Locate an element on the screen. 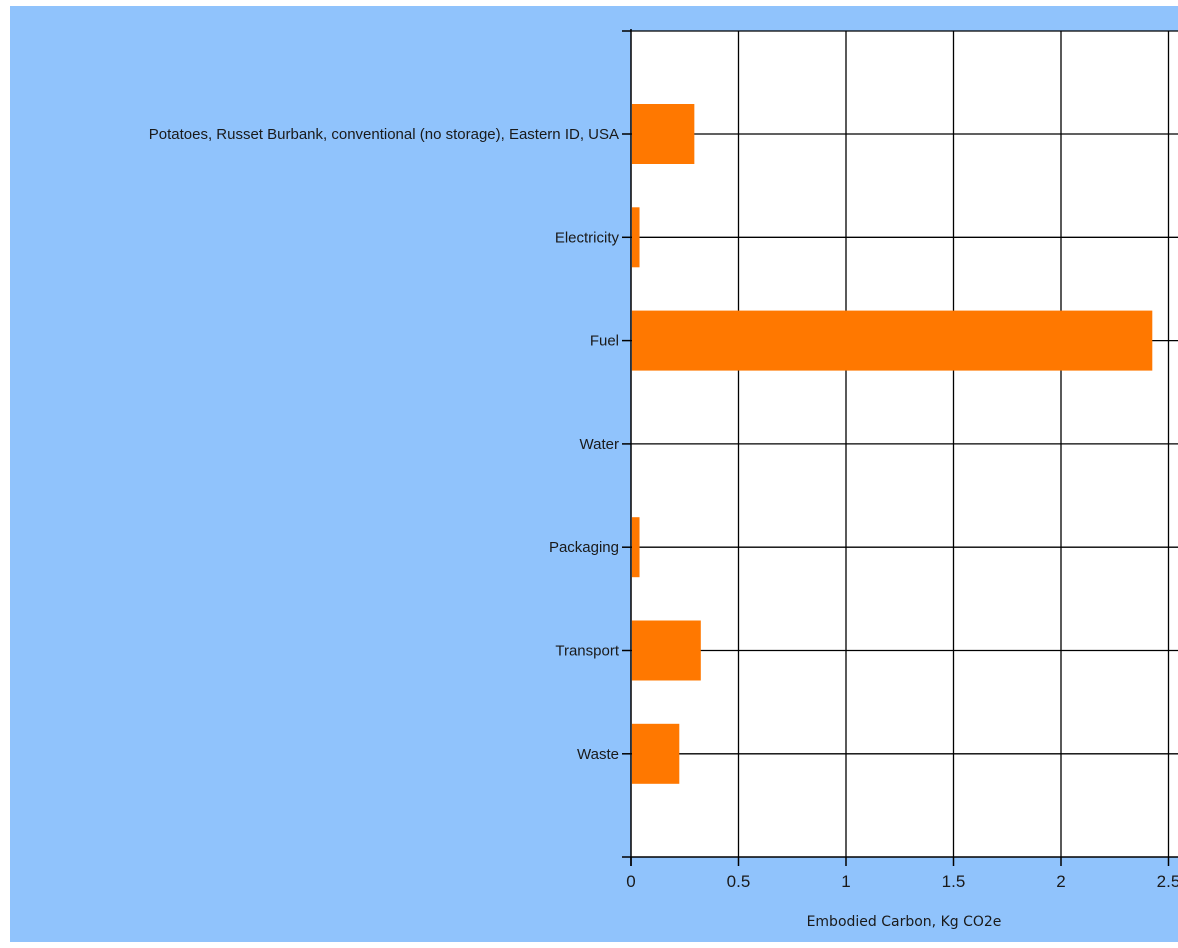 This screenshot has width=1178, height=948. y-tick-label: Packaging is located at coordinates (584, 547).